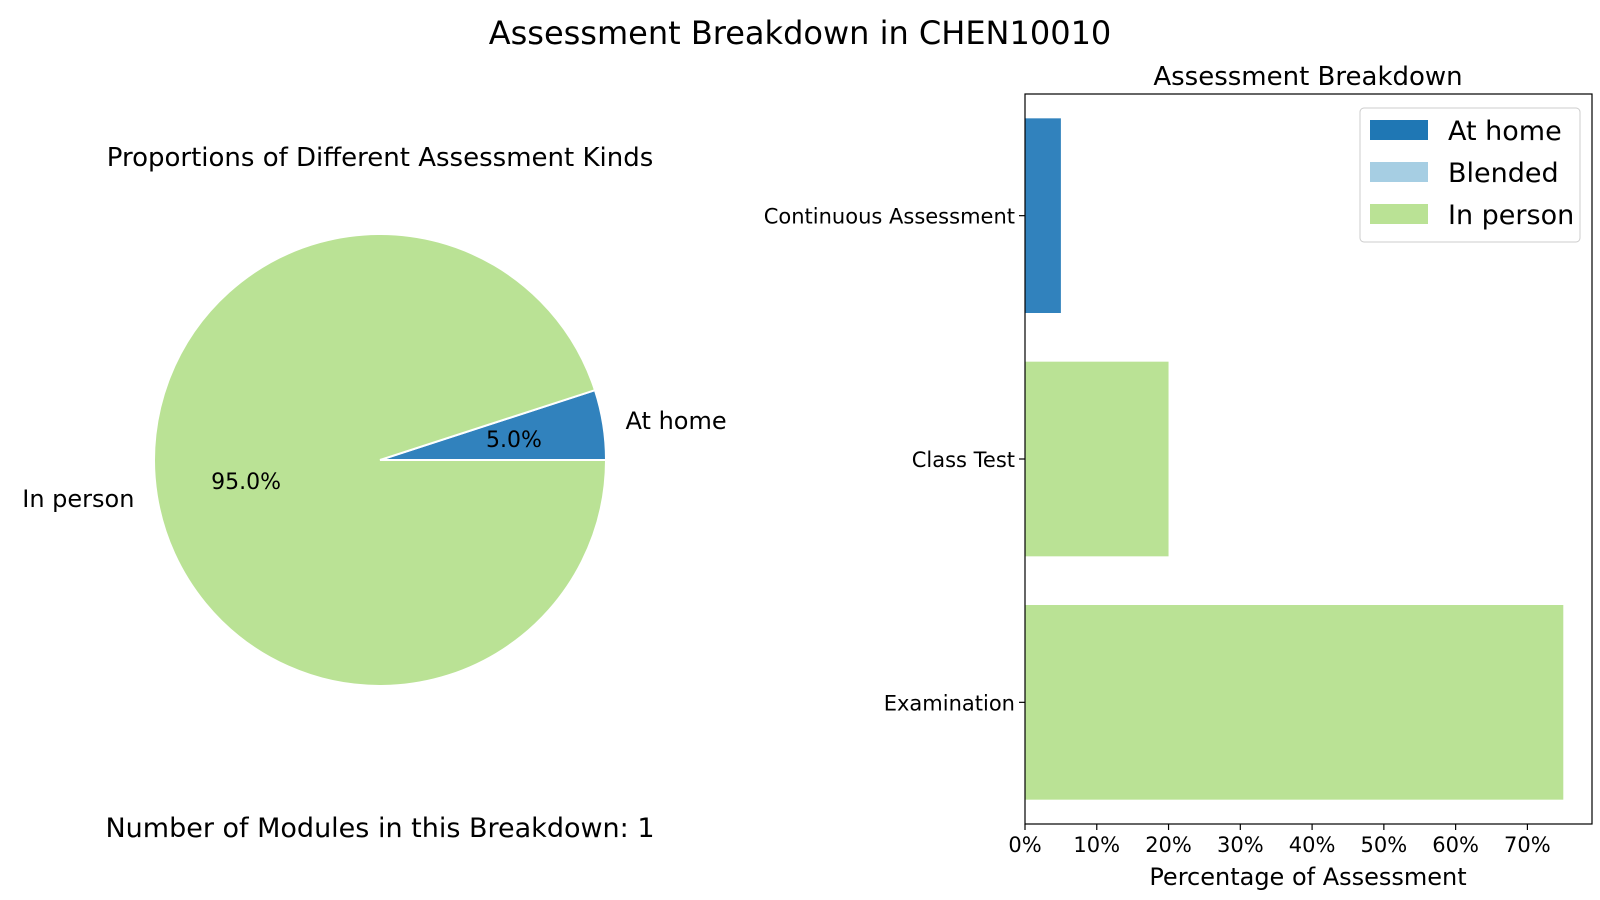 The image size is (1600, 900). What do you see at coordinates (1399, 130) in the screenshot?
I see `legend-swatch-at-home` at bounding box center [1399, 130].